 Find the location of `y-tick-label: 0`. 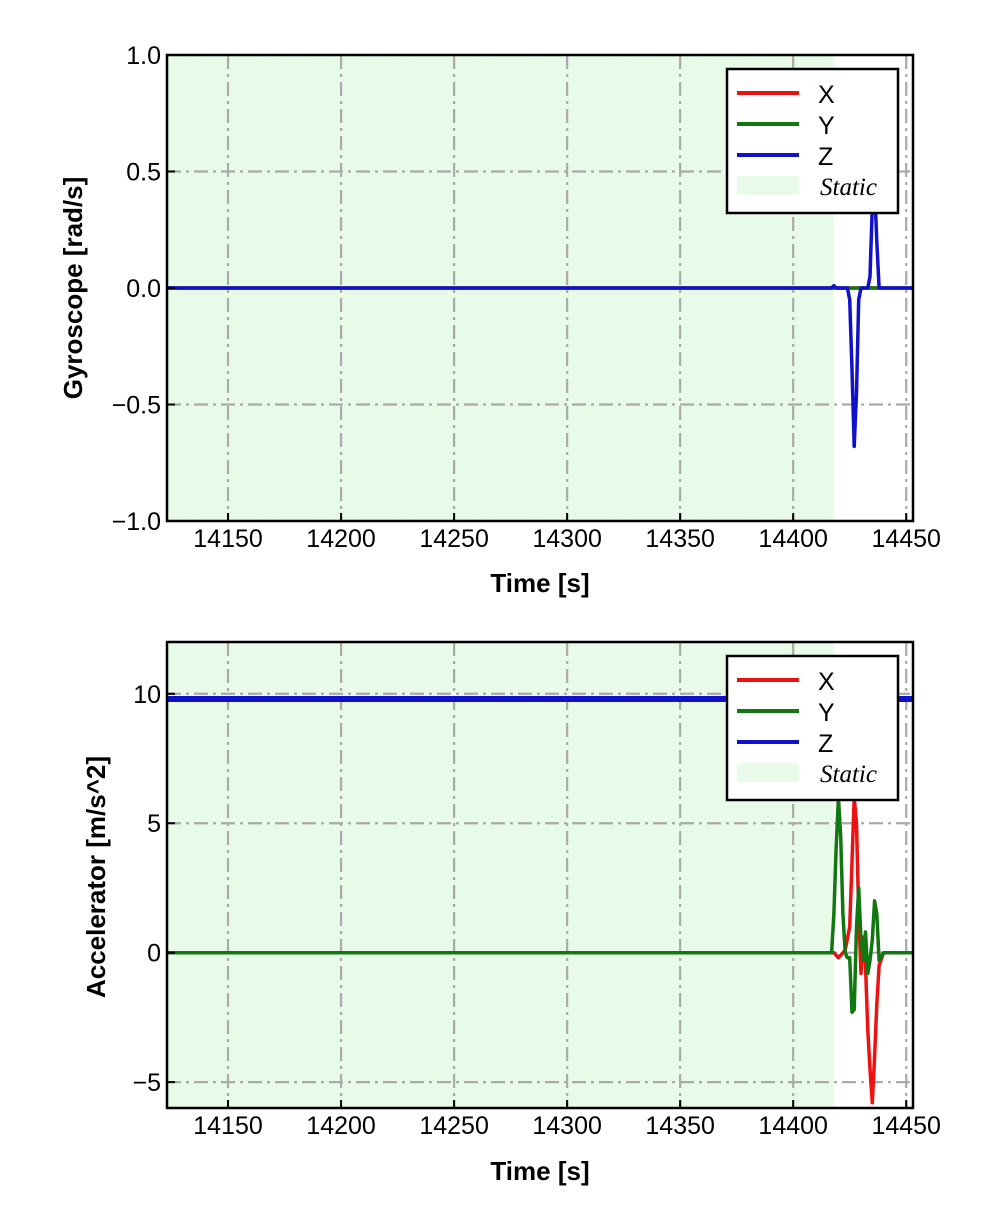

y-tick-label: 0 is located at coordinates (154, 954).